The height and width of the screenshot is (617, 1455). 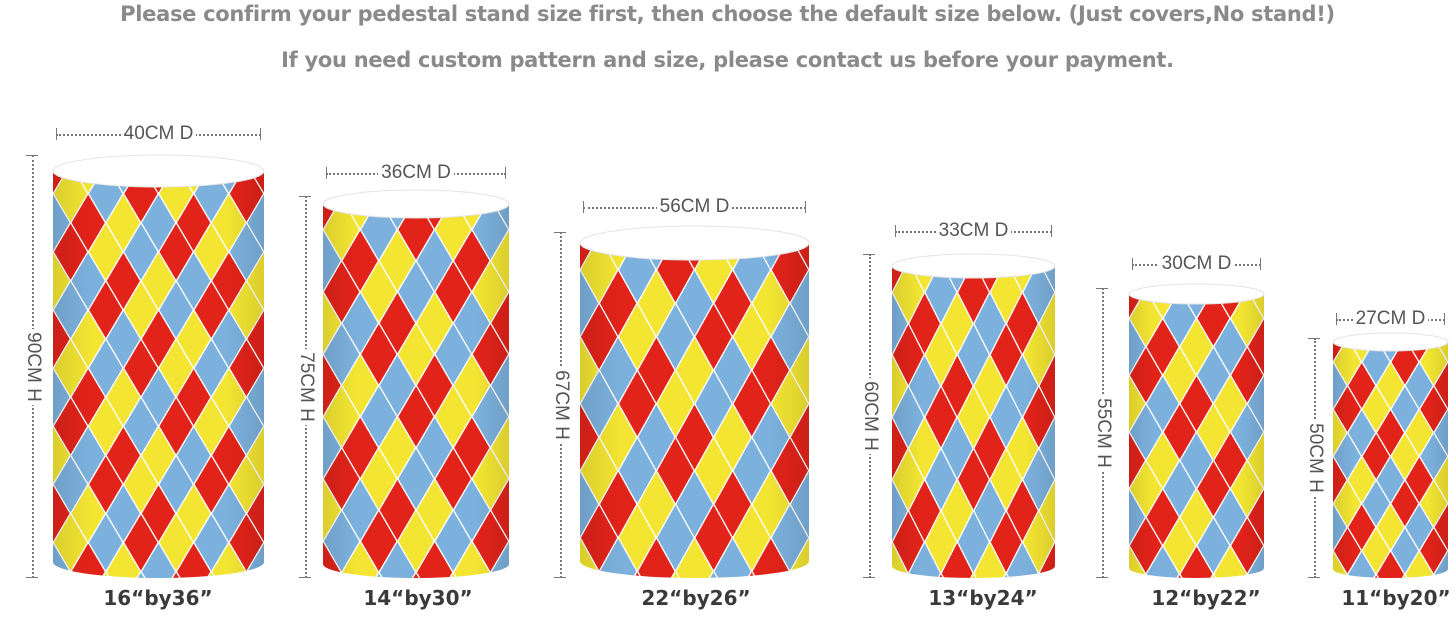 I want to click on diameter-label: 40CM D, so click(x=158, y=134).